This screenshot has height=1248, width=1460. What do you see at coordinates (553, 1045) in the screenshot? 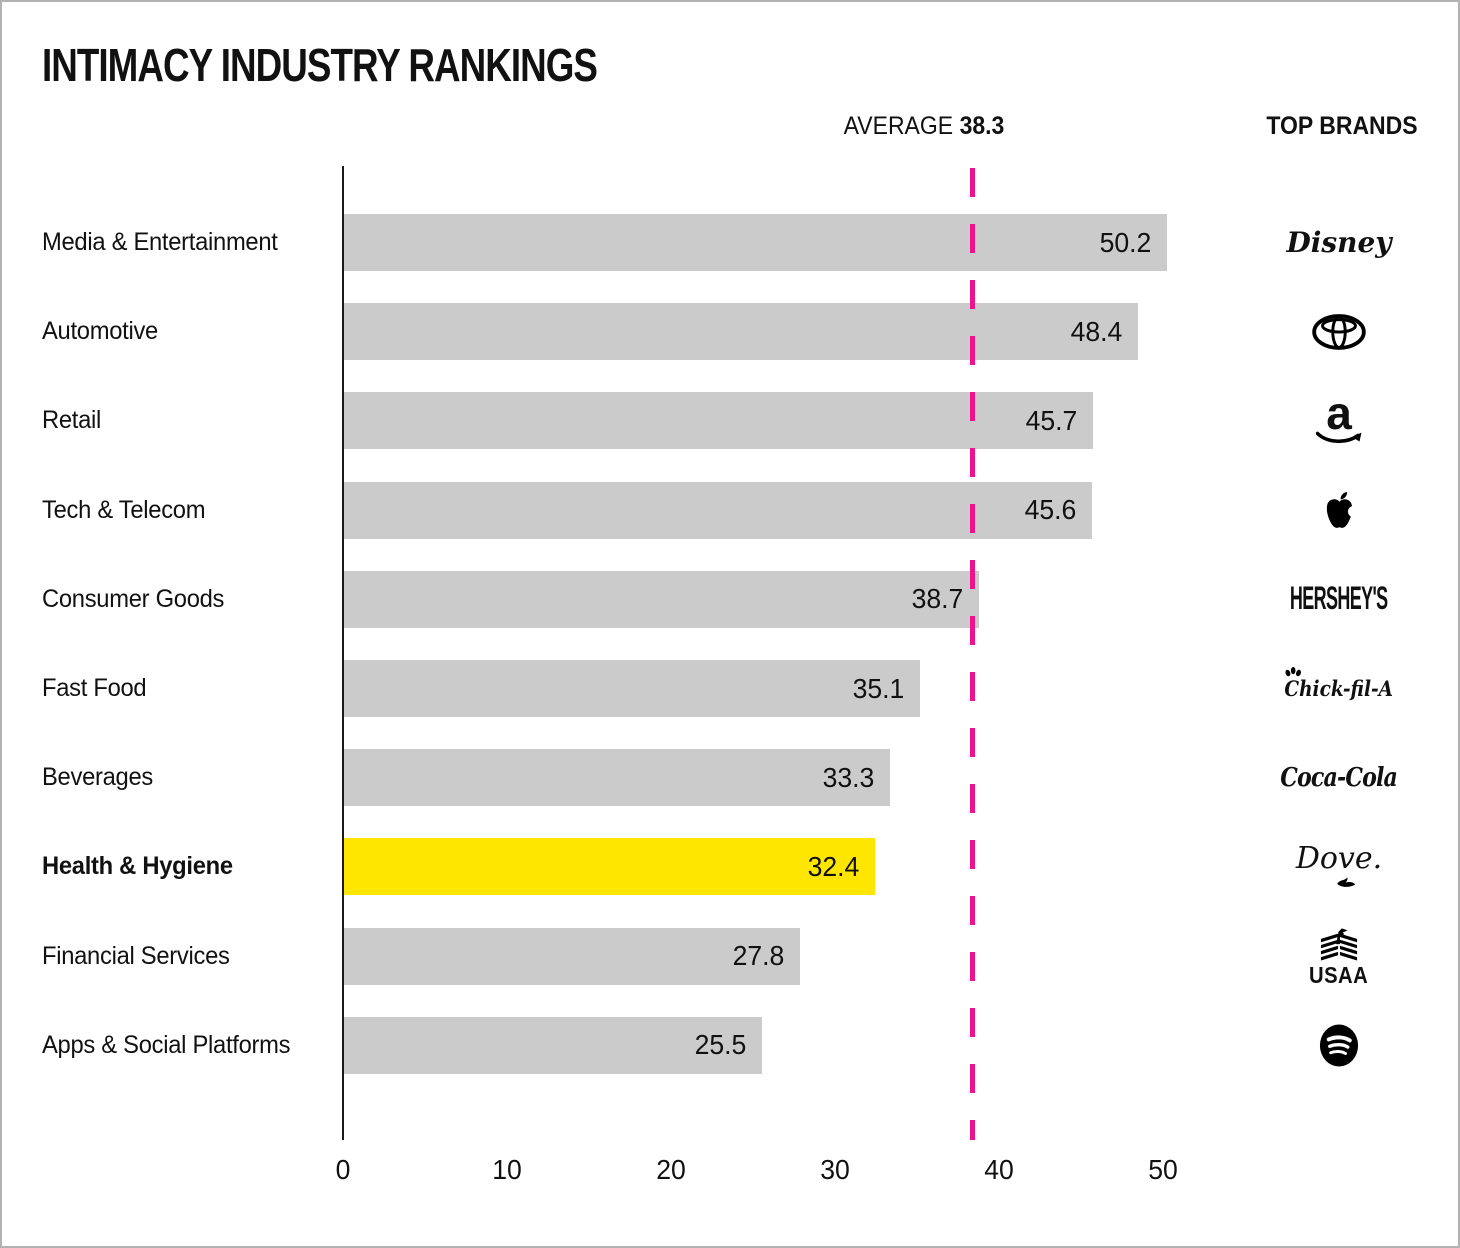
I see `bar: 25.5` at bounding box center [553, 1045].